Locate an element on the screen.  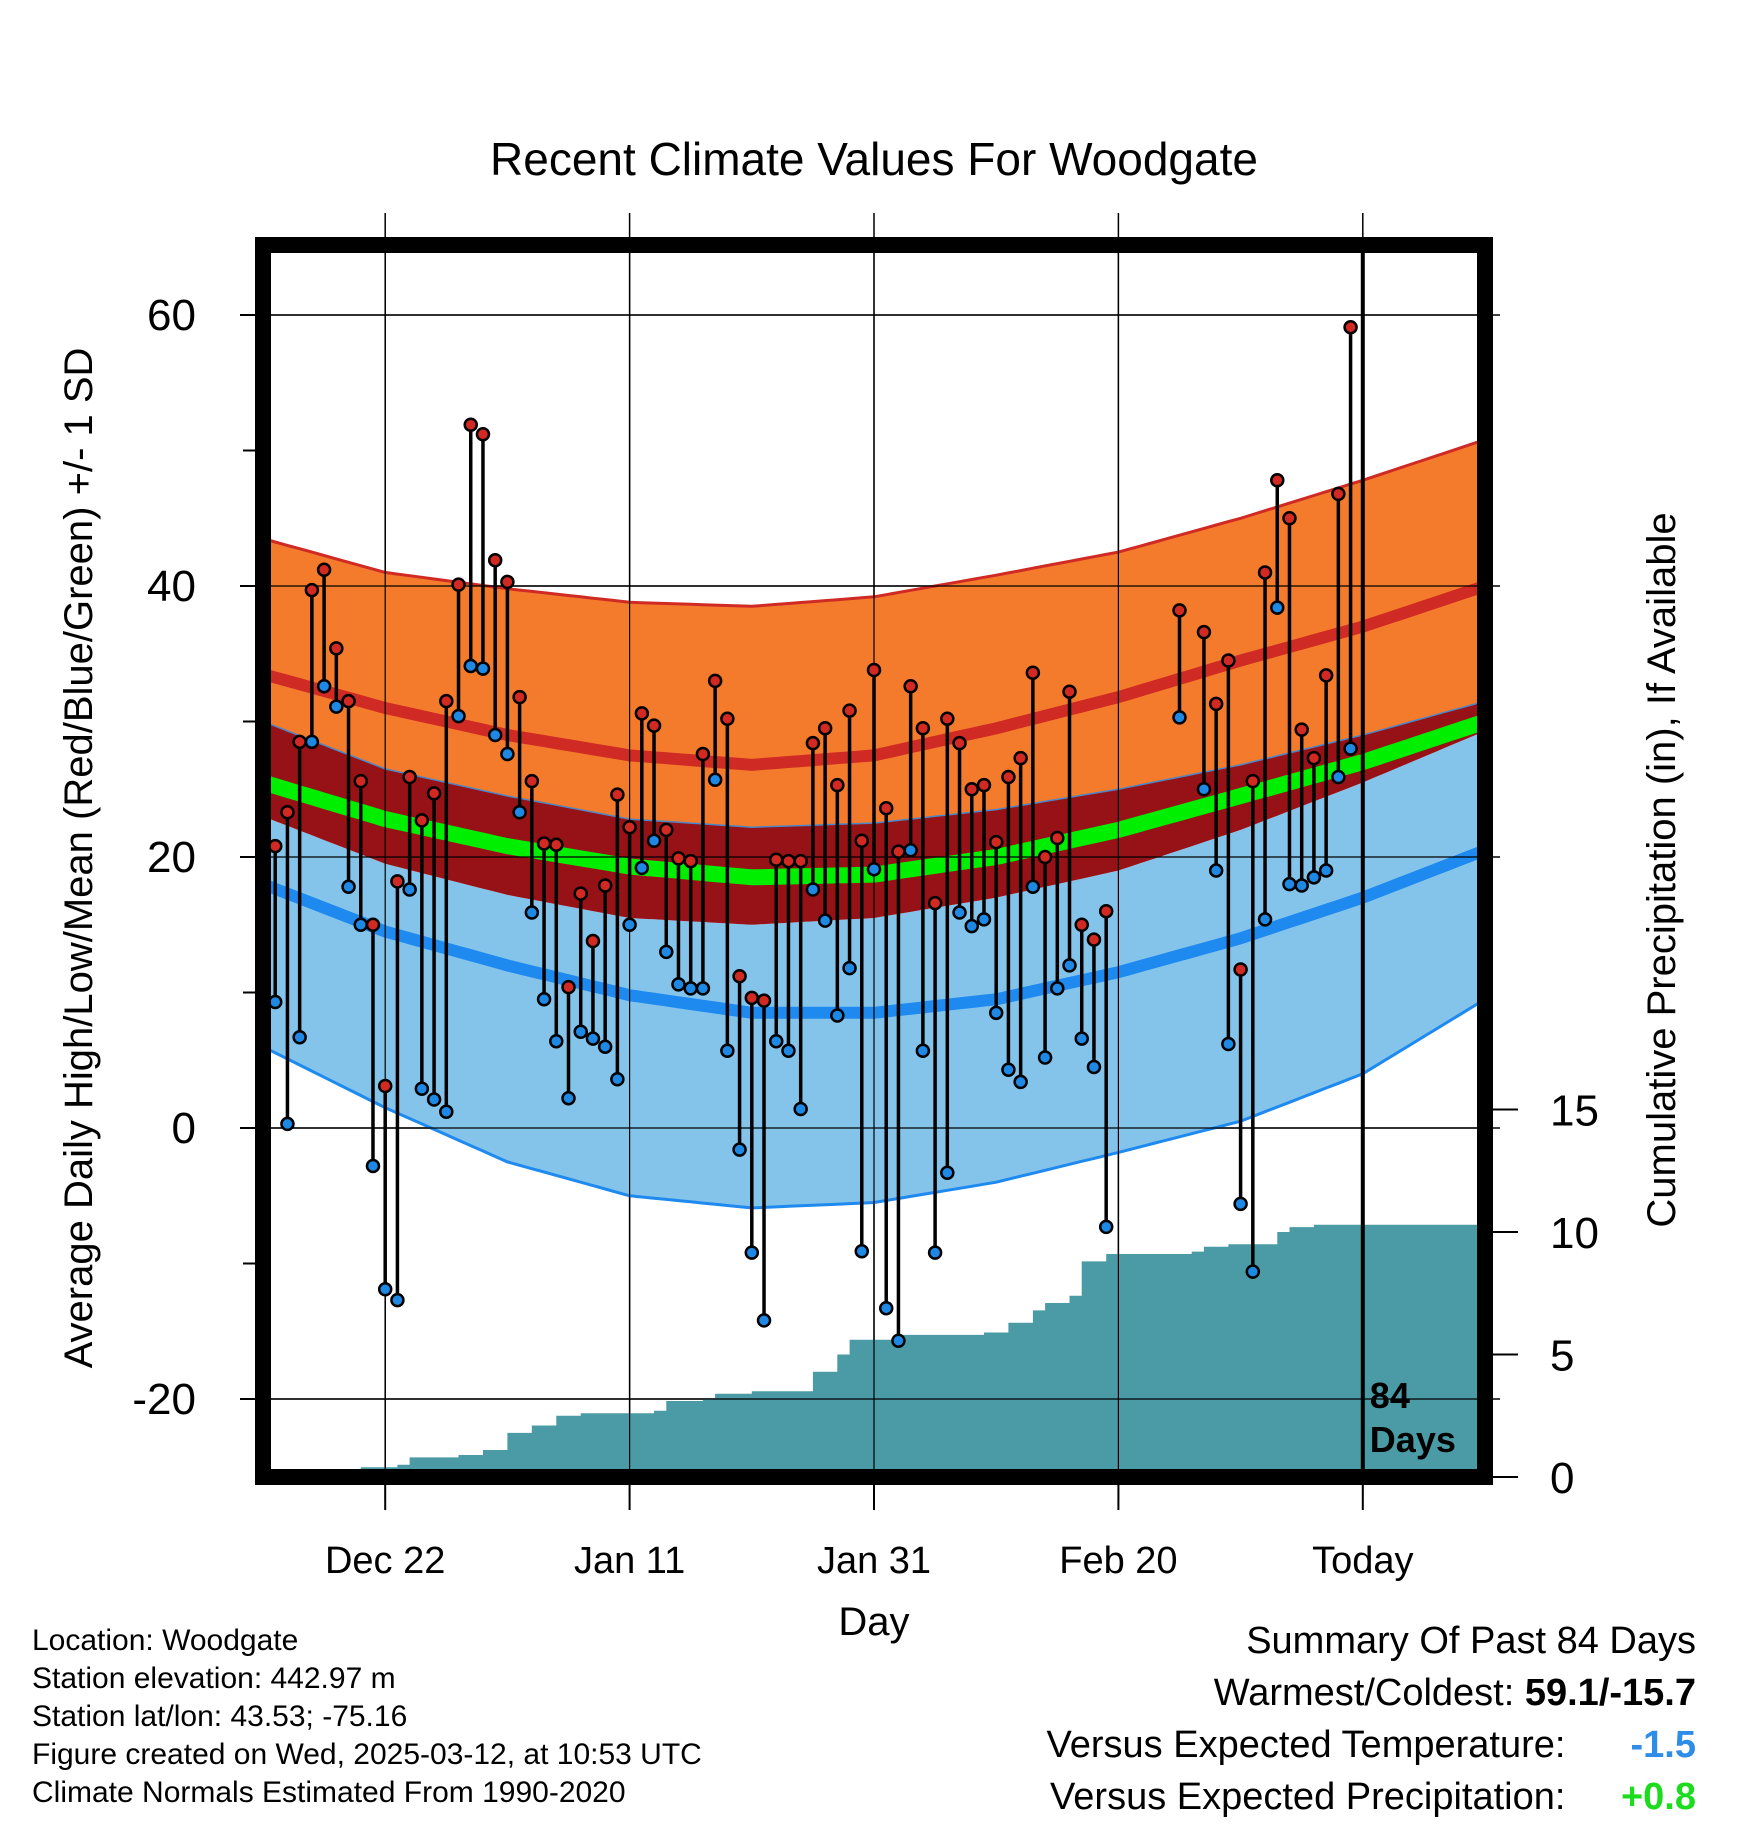
summary-heading: Summary Of Past 84 Days is located at coordinates (1471, 1641).